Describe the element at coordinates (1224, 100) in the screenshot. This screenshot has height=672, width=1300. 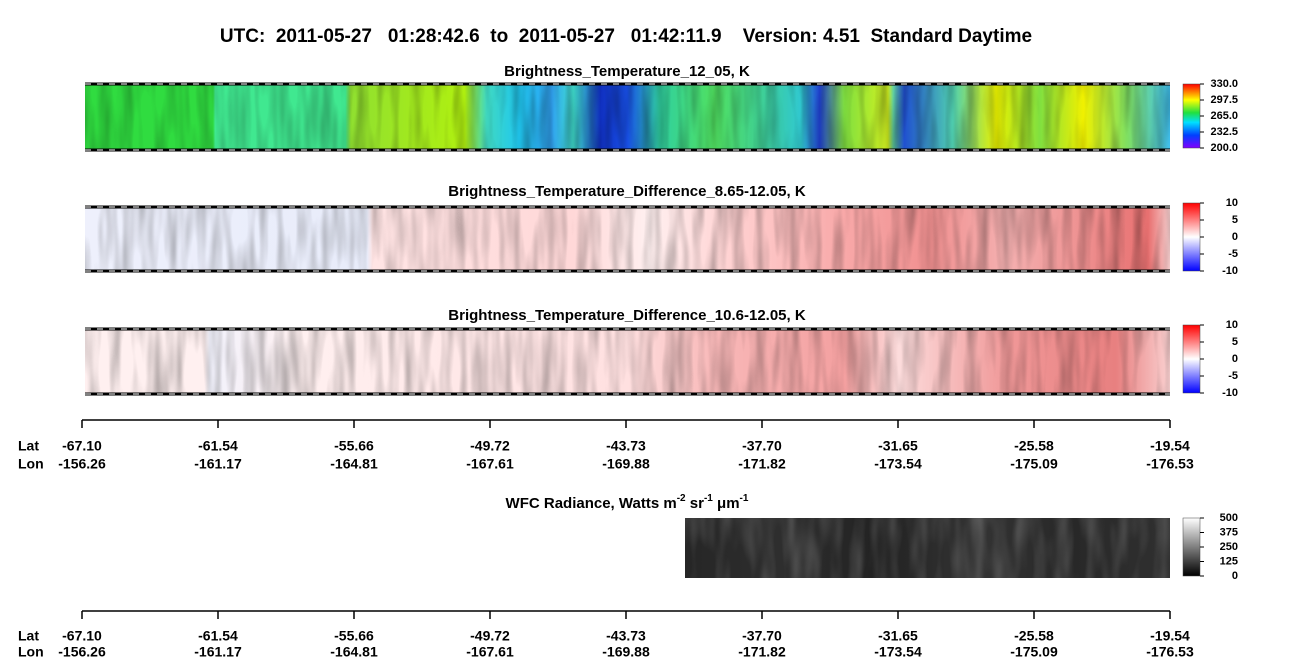
I see `colorbar-tick-label: 297.5` at that location.